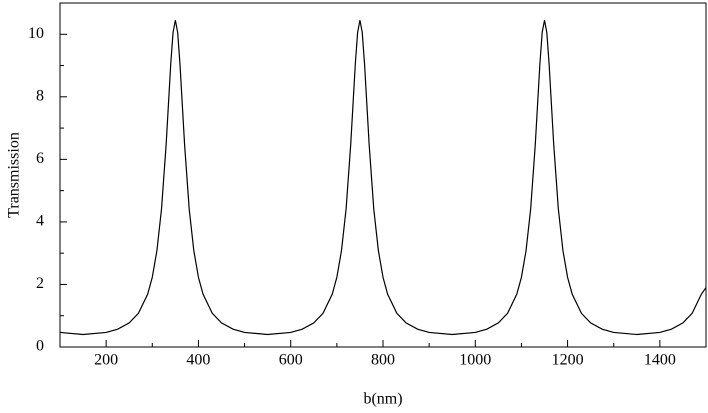 This screenshot has width=708, height=413. I want to click on x-tick-label: 400, so click(198, 360).